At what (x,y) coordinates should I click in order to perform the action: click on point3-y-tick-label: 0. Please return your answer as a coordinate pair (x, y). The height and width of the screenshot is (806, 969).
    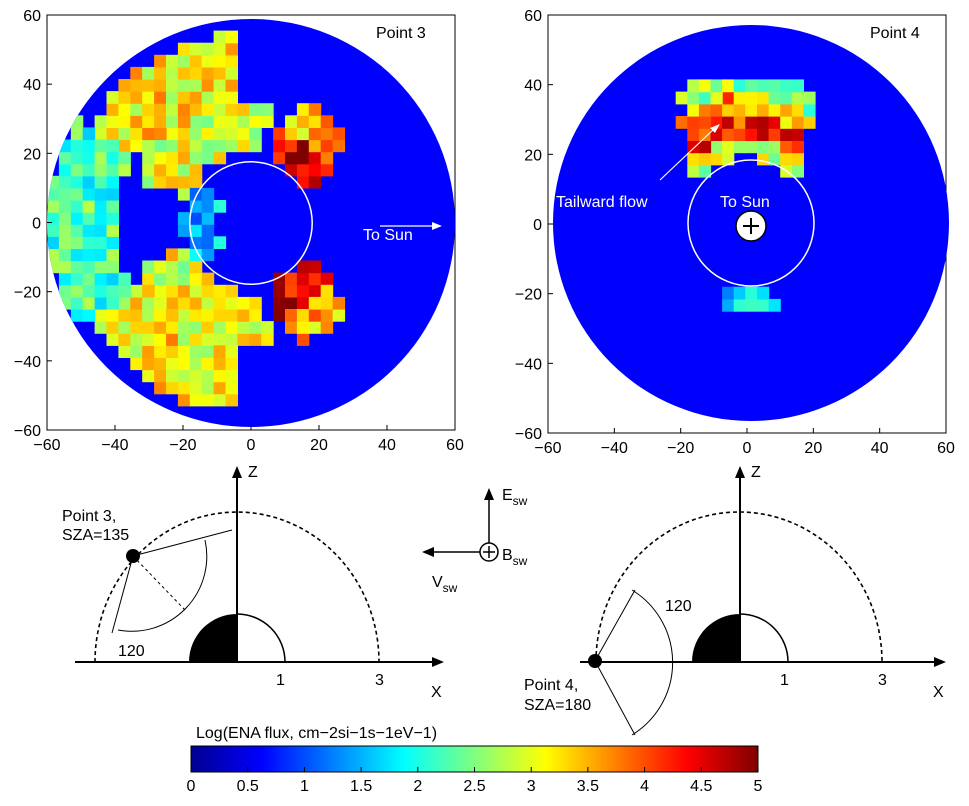
    Looking at the image, I should click on (36, 224).